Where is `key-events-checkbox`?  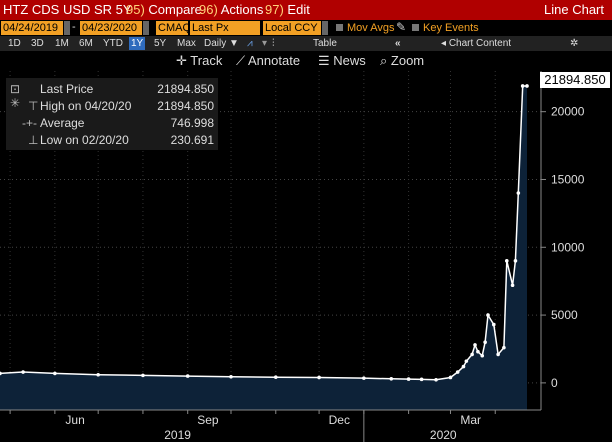 key-events-checkbox is located at coordinates (415, 27).